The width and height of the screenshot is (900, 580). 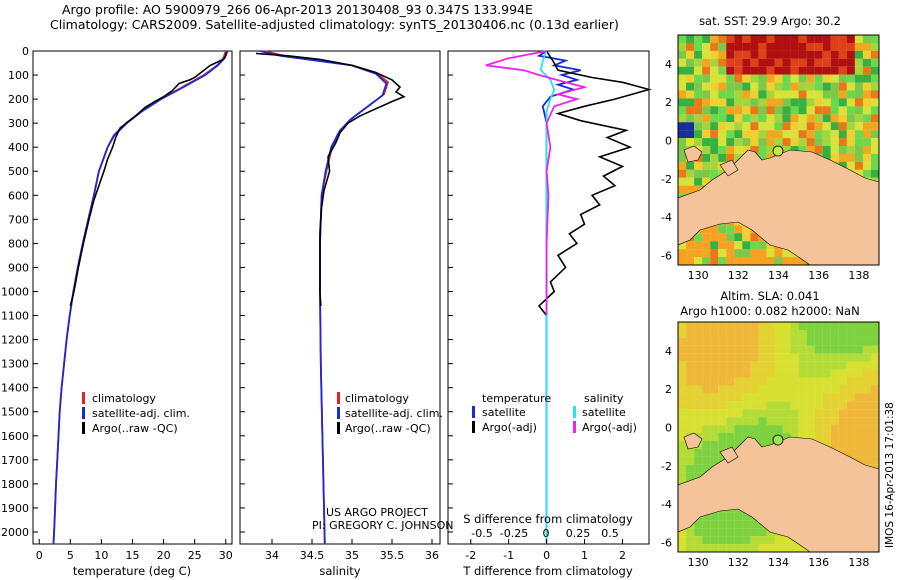 I want to click on legend-swatch-argo, so click(x=338, y=428).